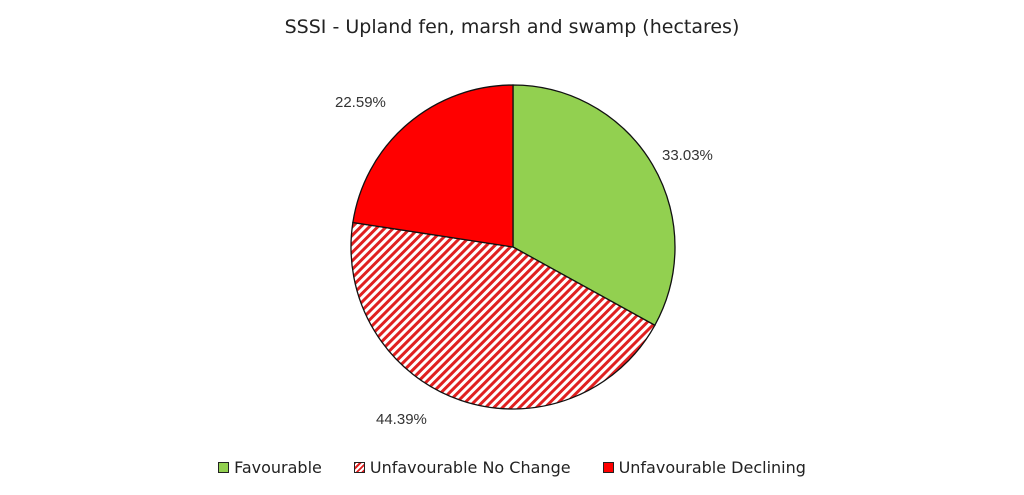  Describe the element at coordinates (278, 467) in the screenshot. I see `legend-label: Favourable` at that location.